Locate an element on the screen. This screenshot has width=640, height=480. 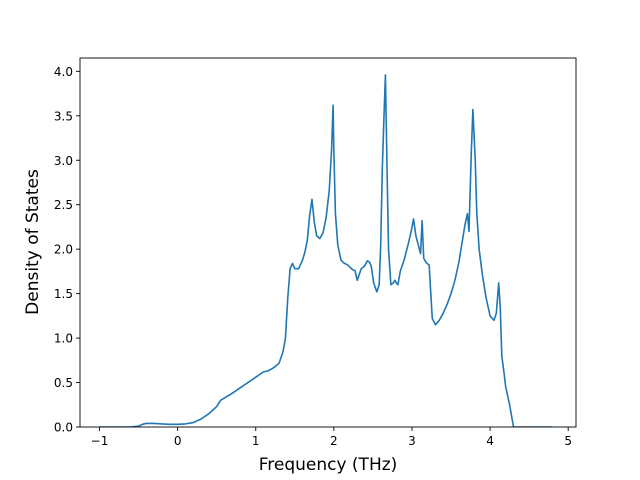
x-tick-label: 5 is located at coordinates (568, 441).